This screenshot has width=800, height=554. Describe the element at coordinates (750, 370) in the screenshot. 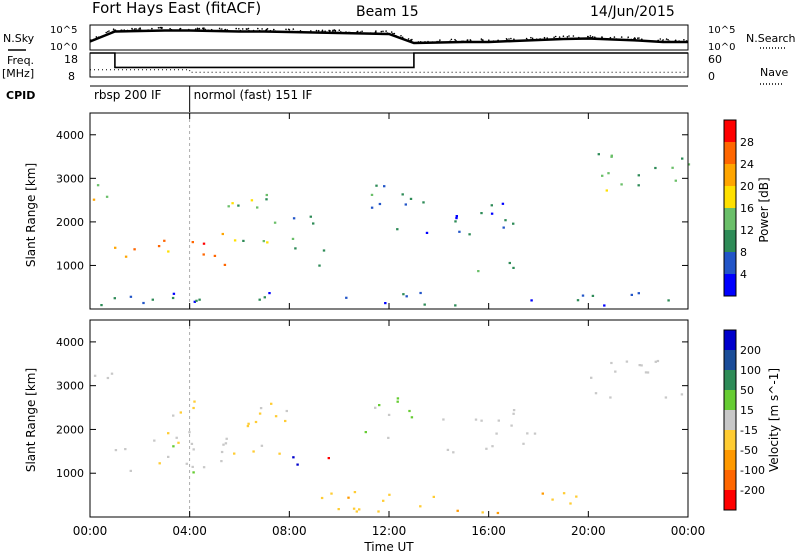

I see `colorbar-tick-label: 100` at that location.